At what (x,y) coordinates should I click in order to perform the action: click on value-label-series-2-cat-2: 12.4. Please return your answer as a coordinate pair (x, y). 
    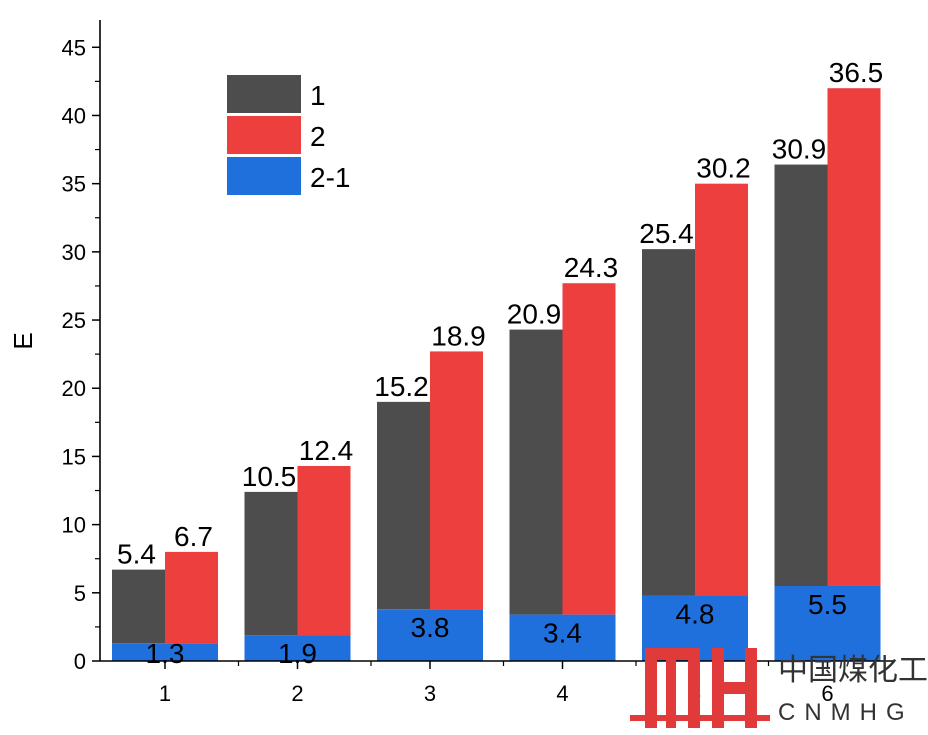
    Looking at the image, I should click on (326, 450).